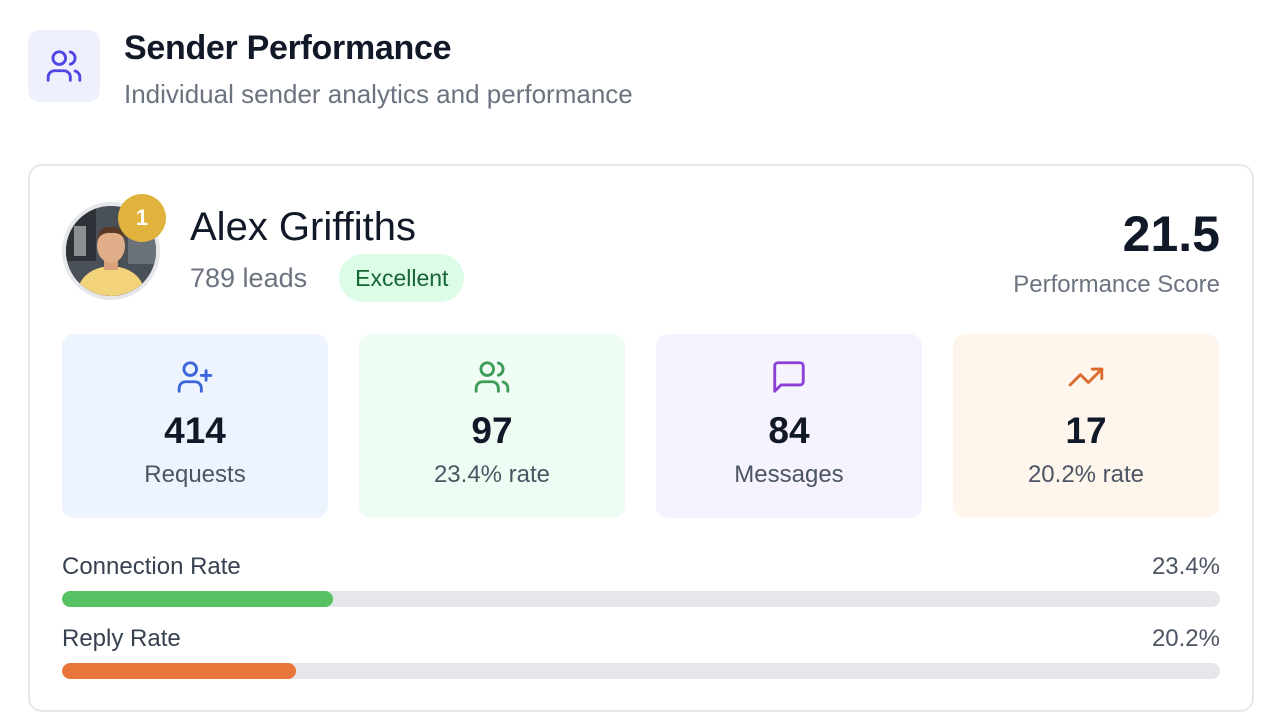  What do you see at coordinates (195, 377) in the screenshot?
I see `user-plus-icon` at bounding box center [195, 377].